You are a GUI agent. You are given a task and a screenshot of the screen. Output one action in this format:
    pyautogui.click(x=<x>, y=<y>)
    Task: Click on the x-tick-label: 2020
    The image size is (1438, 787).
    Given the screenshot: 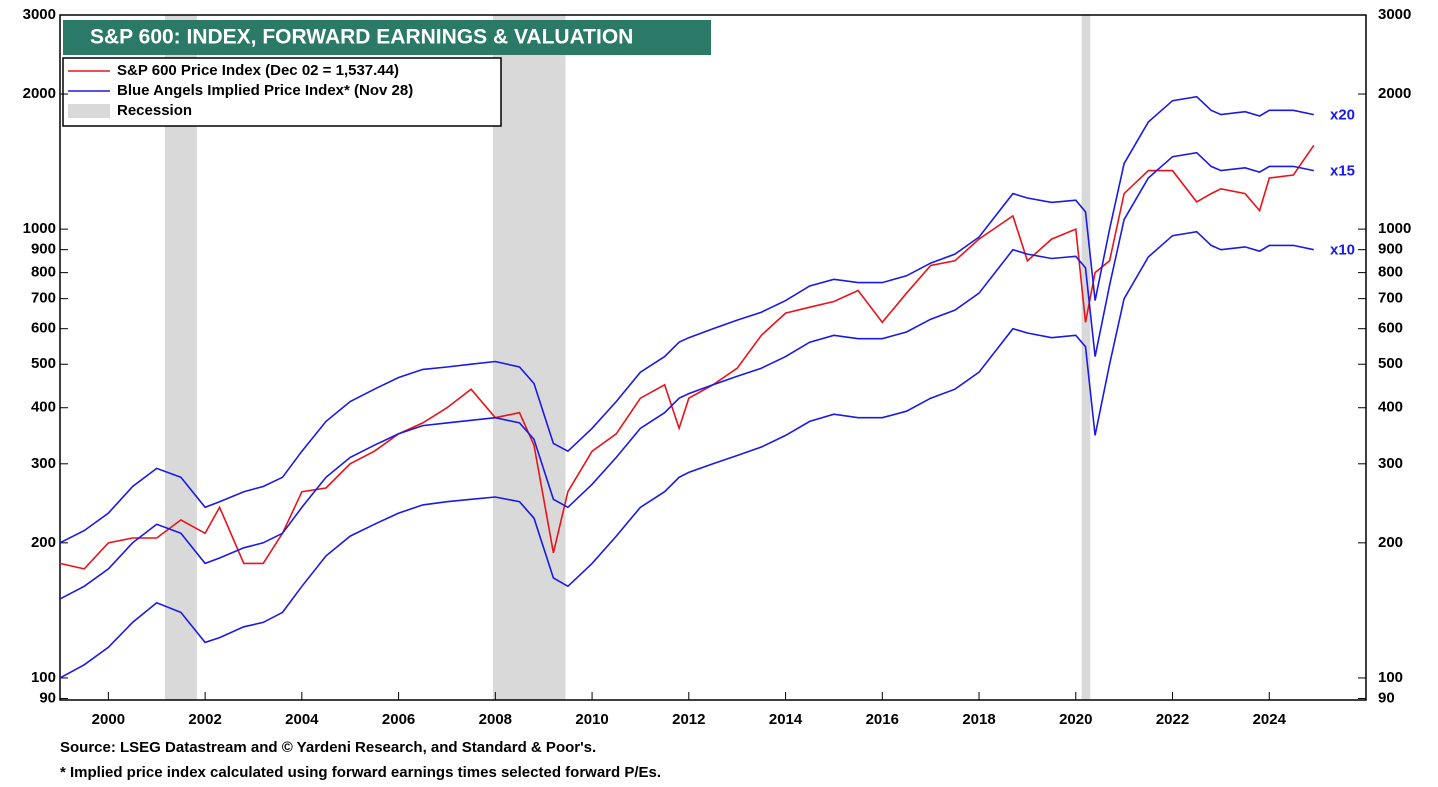 What is the action you would take?
    pyautogui.click(x=1075, y=719)
    